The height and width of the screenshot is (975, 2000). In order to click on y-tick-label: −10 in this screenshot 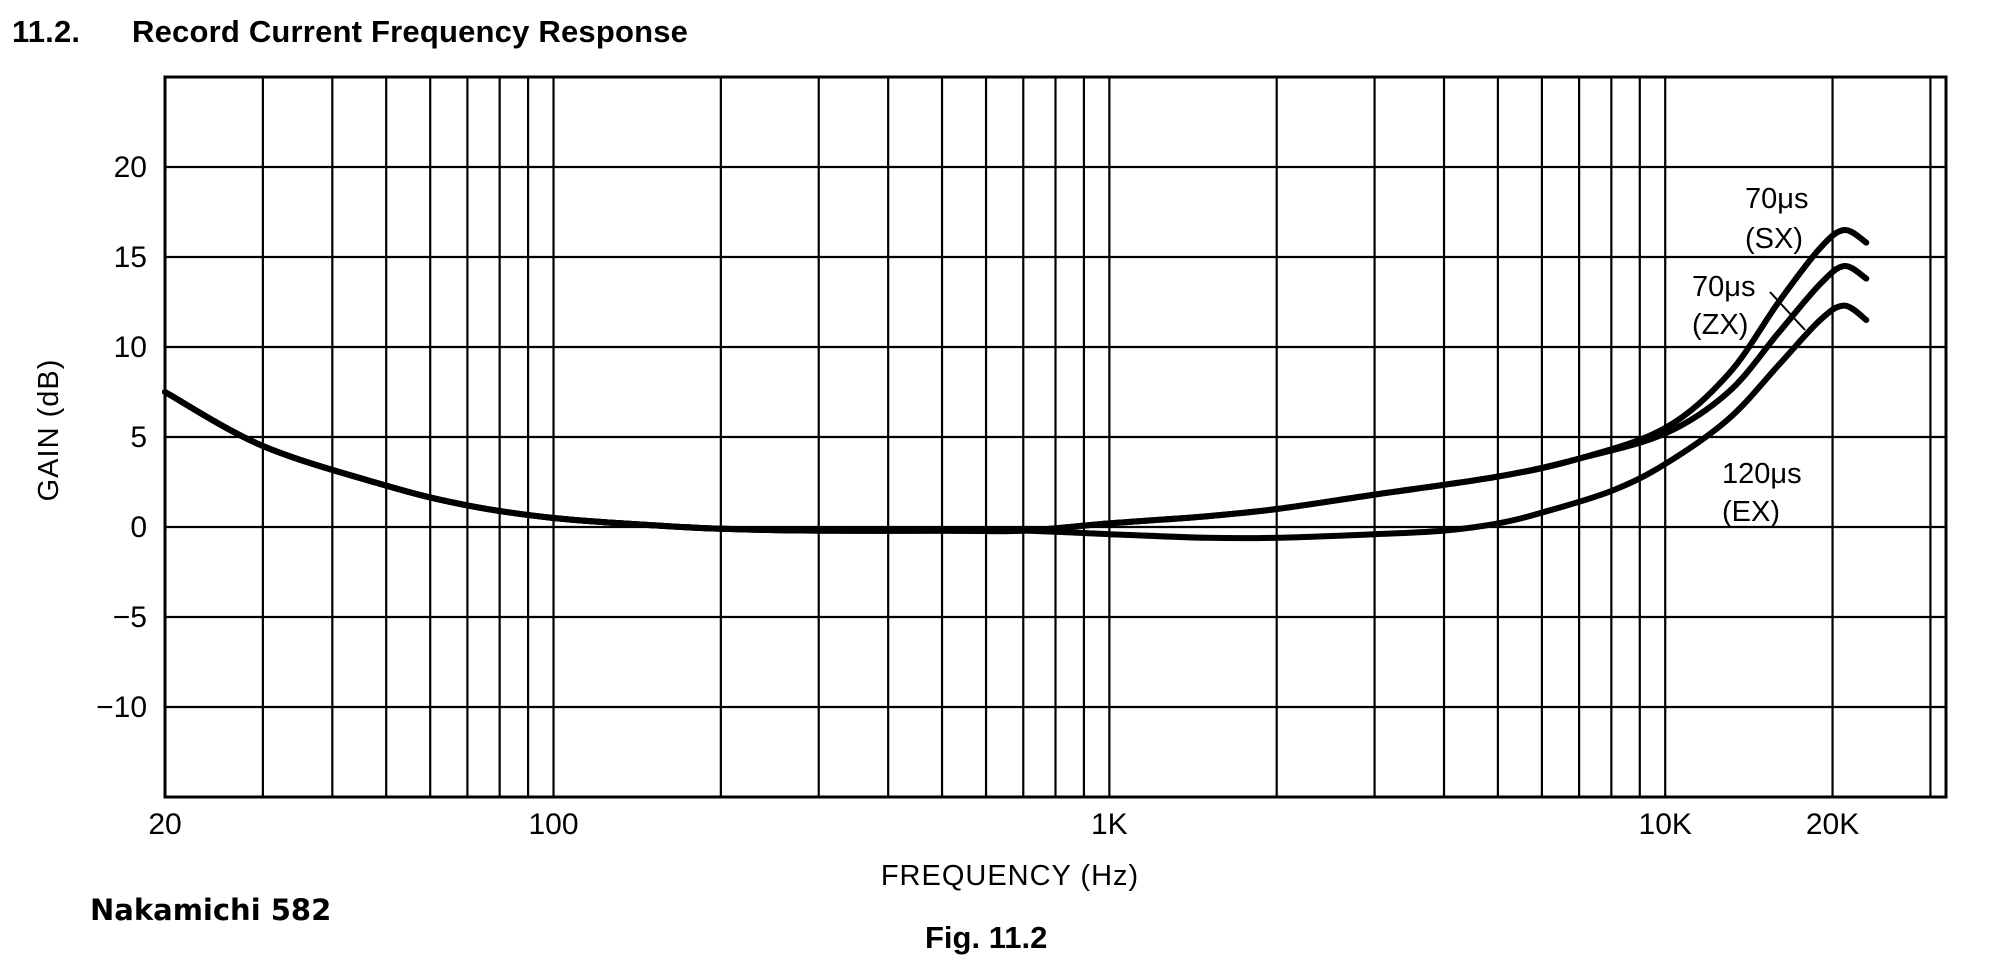, I will do `click(121, 707)`.